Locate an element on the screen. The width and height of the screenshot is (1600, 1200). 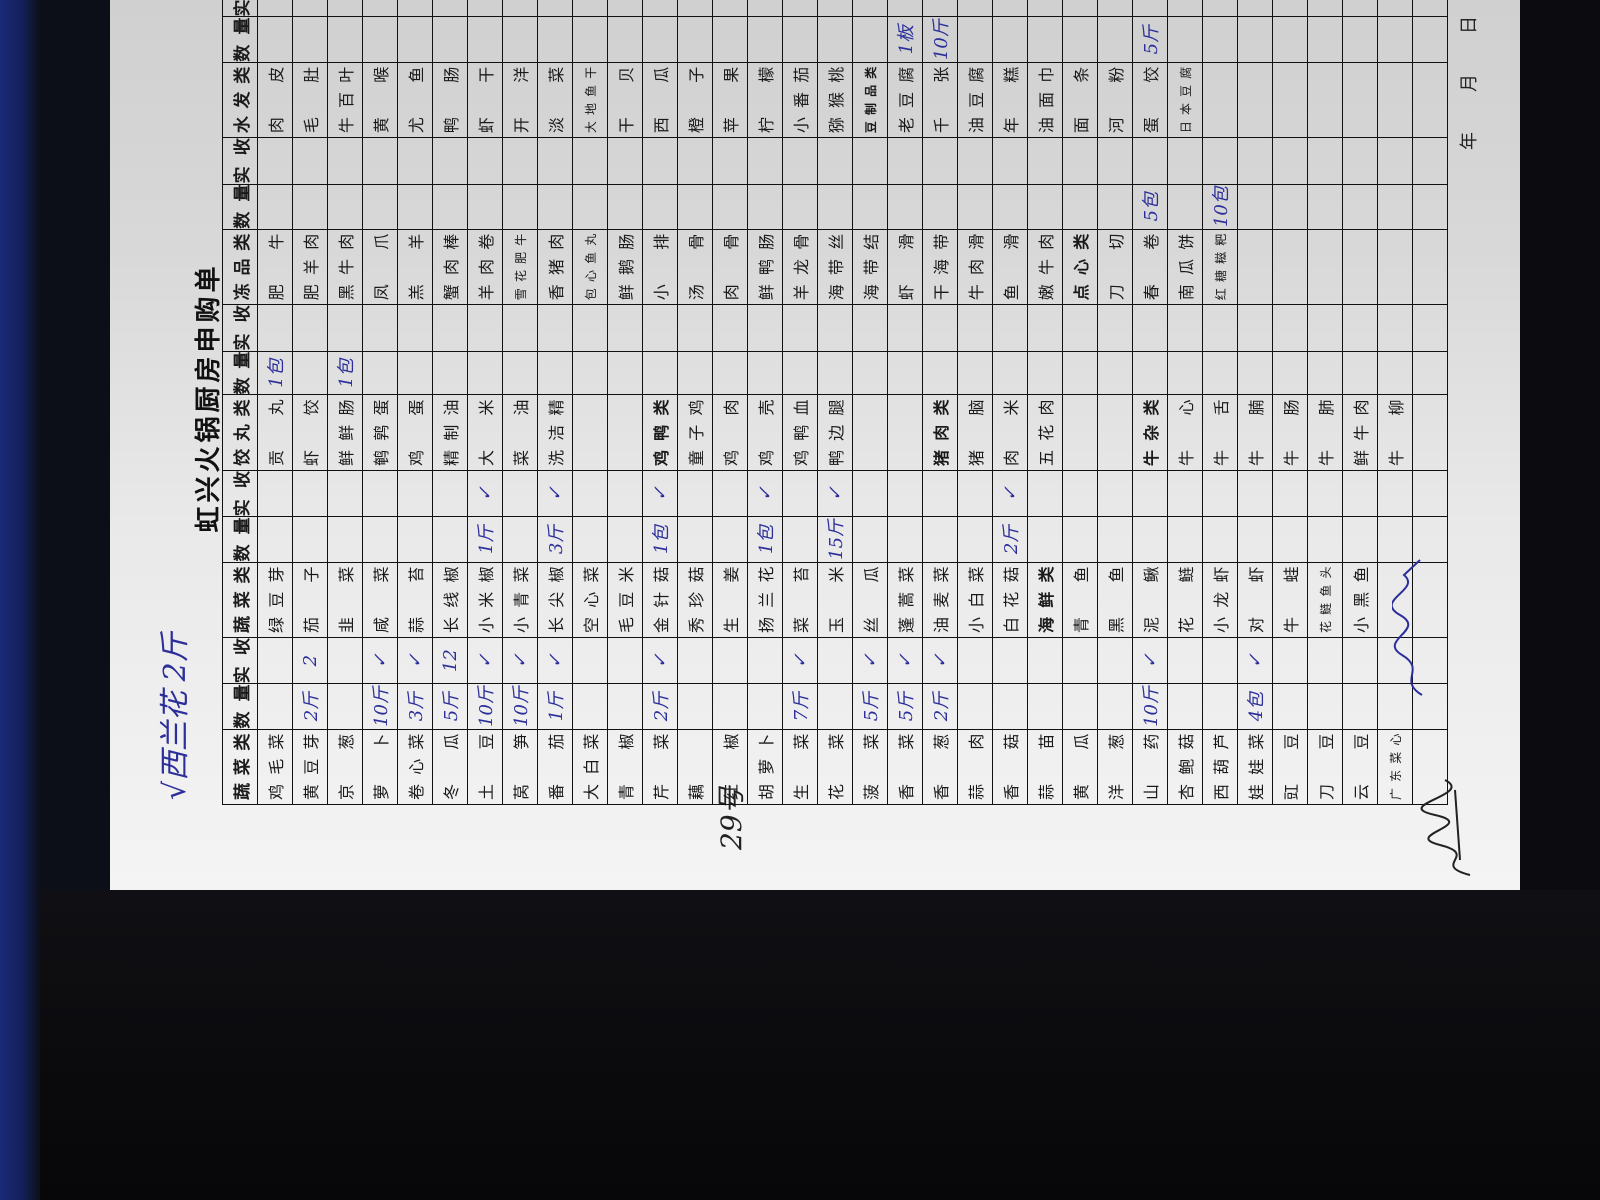
quantity-cell: 1斤 is located at coordinates (485, 539).